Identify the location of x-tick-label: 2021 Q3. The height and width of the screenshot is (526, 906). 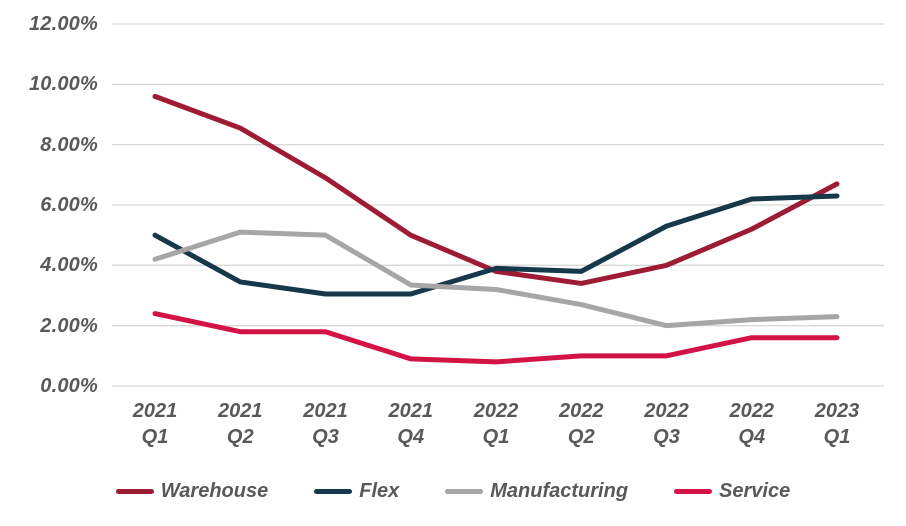
(325, 424).